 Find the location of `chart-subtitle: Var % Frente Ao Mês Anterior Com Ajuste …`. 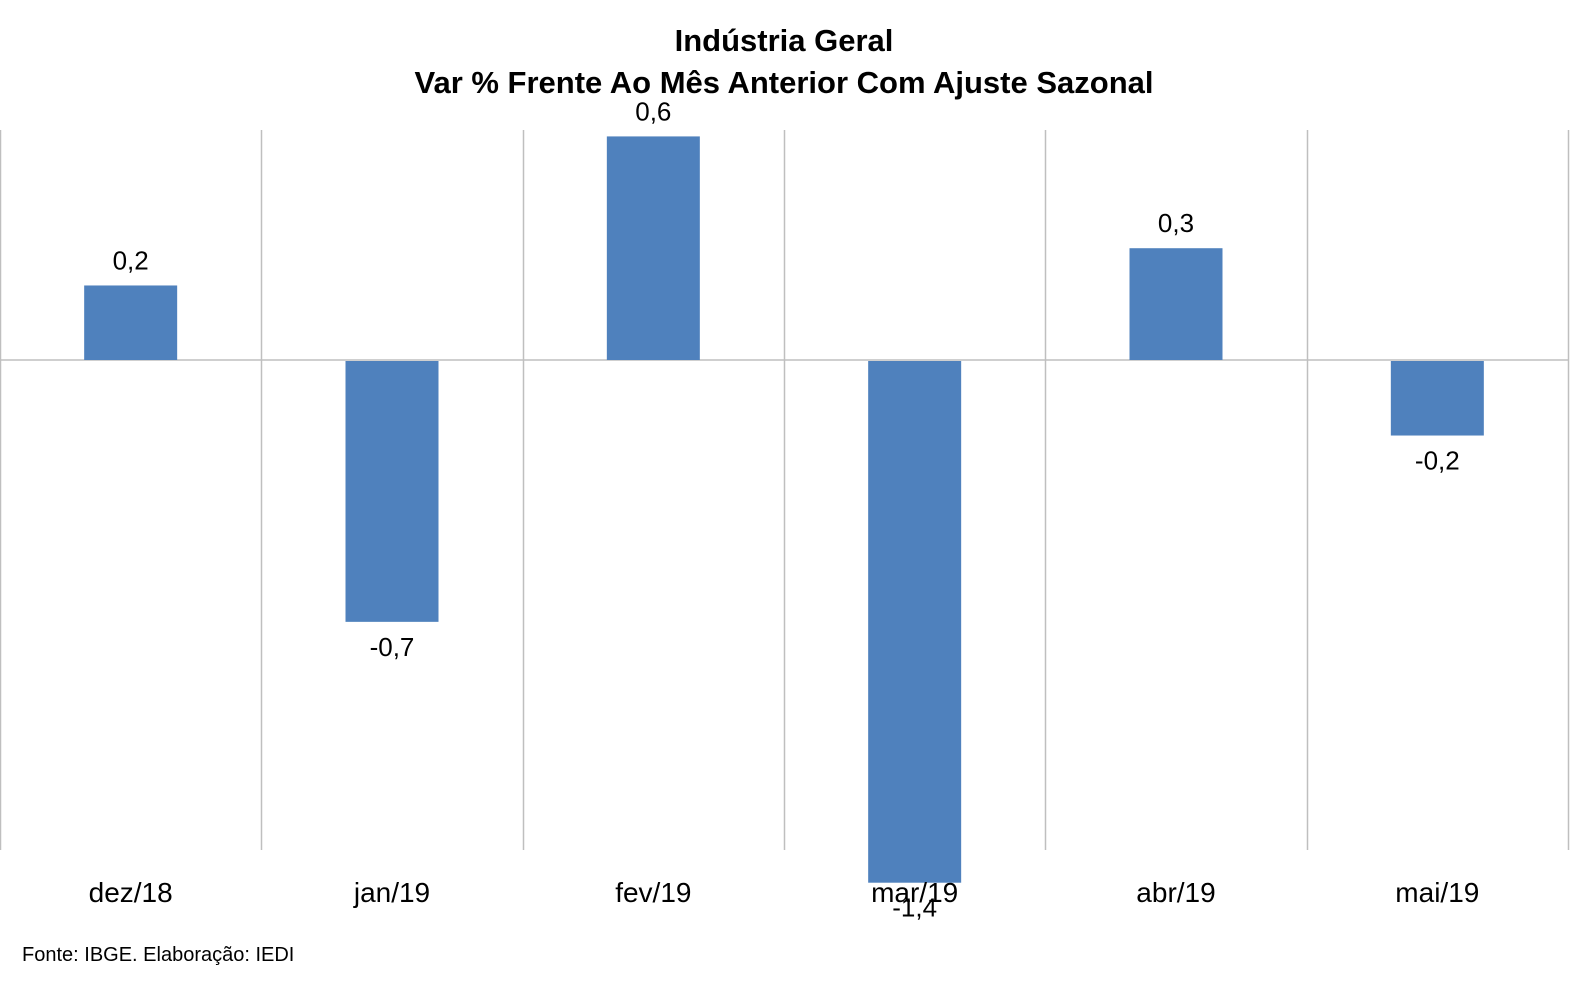

chart-subtitle: Var % Frente Ao Mês Anterior Com Ajuste … is located at coordinates (784, 82).